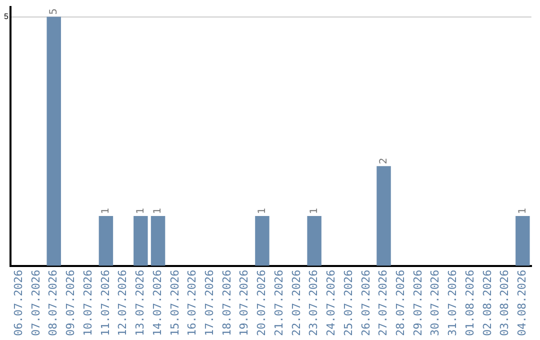  What do you see at coordinates (505, 303) in the screenshot?
I see `x-tick-label: 03.08.2026` at bounding box center [505, 303].